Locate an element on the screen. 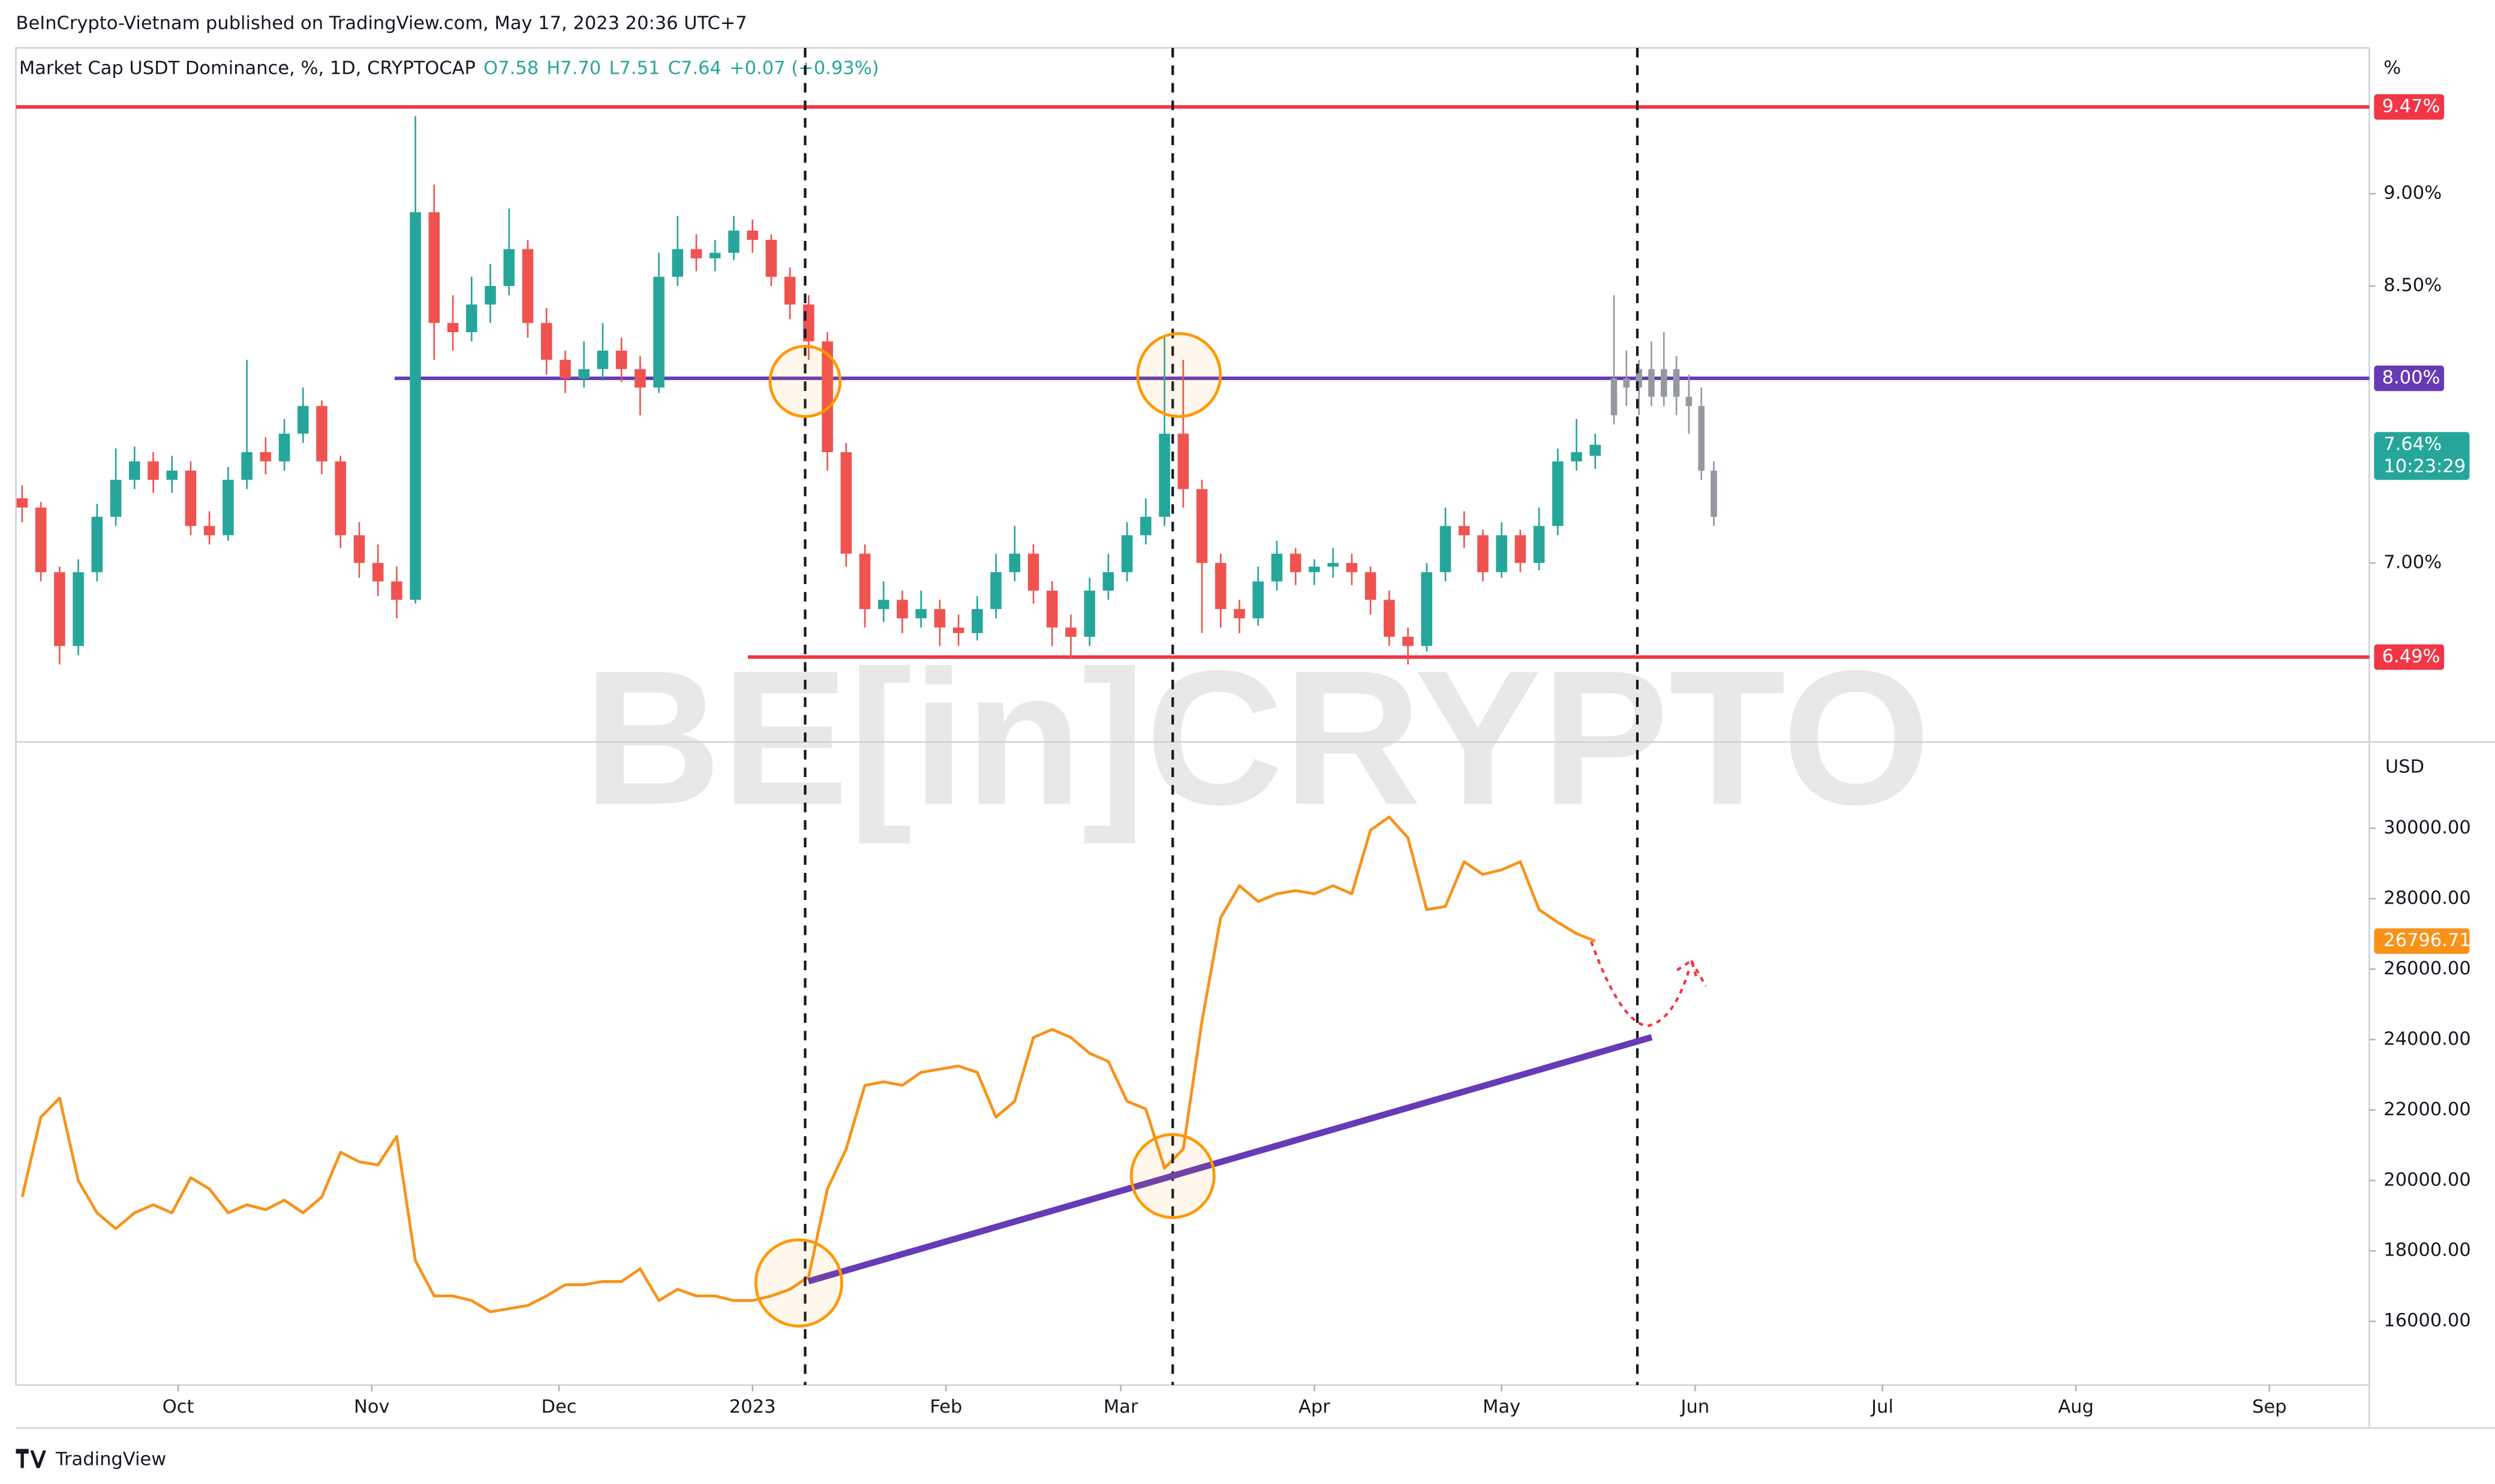 This screenshot has height=1484, width=2495. legend-value: C7.64 is located at coordinates (695, 68).